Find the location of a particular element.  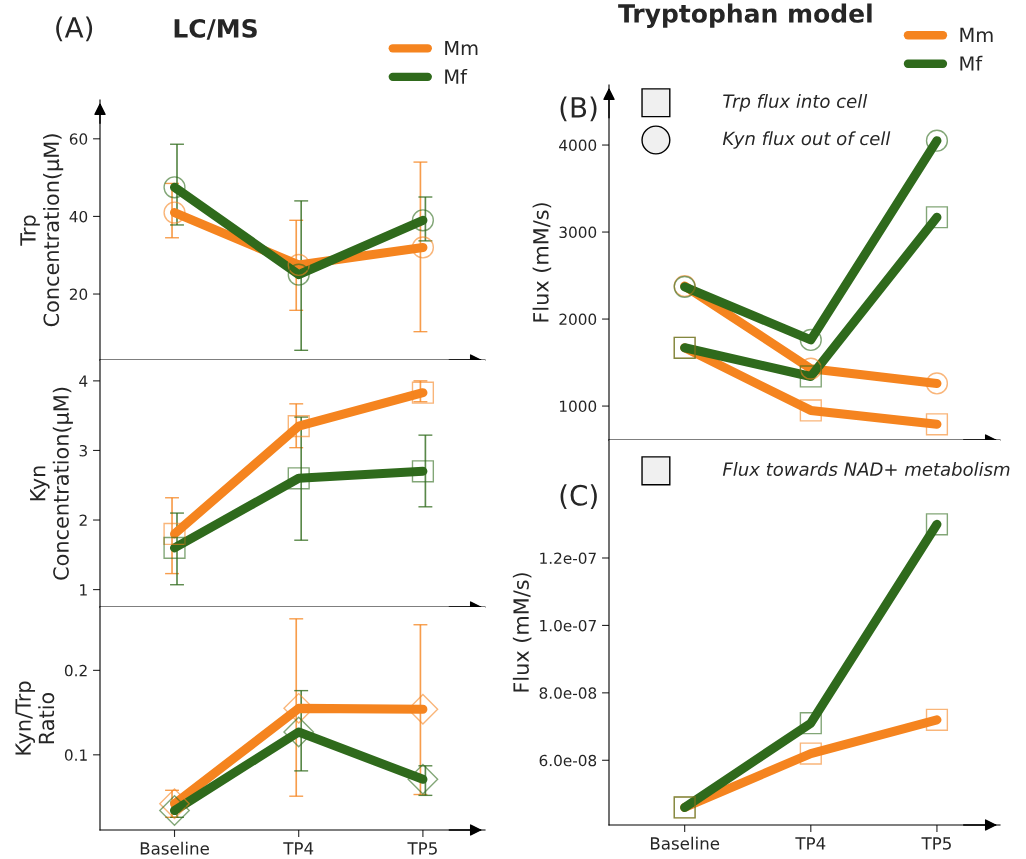

y-tick-label: 2000 is located at coordinates (578, 319).